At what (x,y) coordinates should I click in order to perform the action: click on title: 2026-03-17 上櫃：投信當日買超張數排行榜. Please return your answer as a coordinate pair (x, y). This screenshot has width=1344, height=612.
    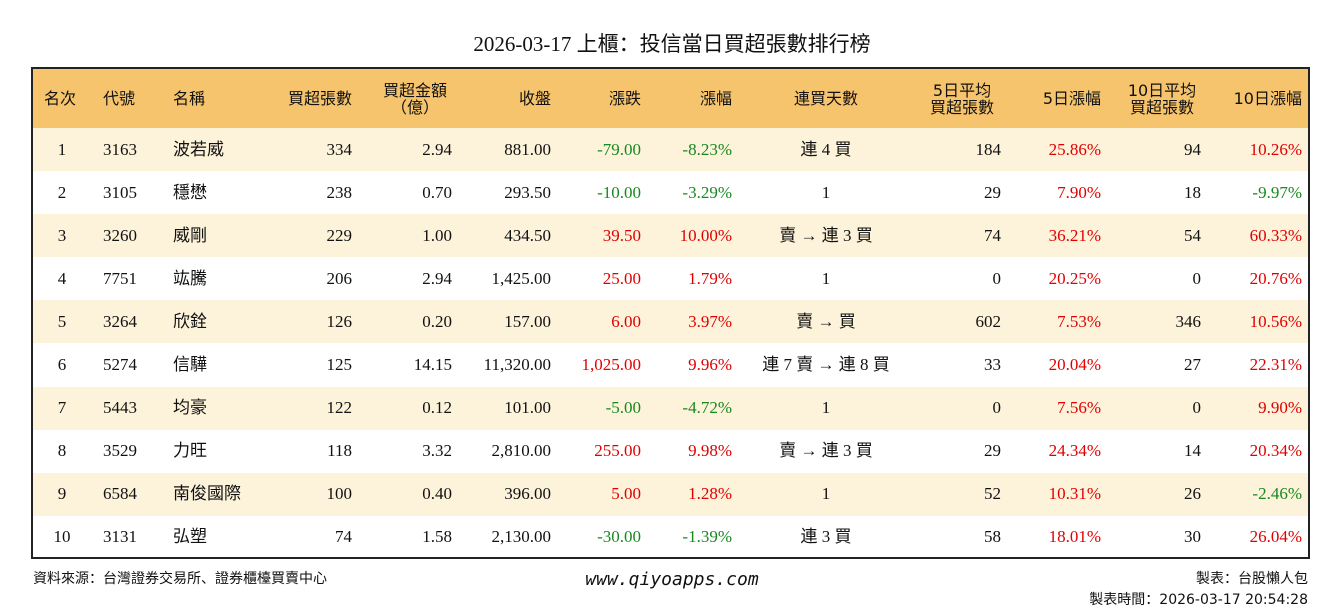
    Looking at the image, I should click on (672, 44).